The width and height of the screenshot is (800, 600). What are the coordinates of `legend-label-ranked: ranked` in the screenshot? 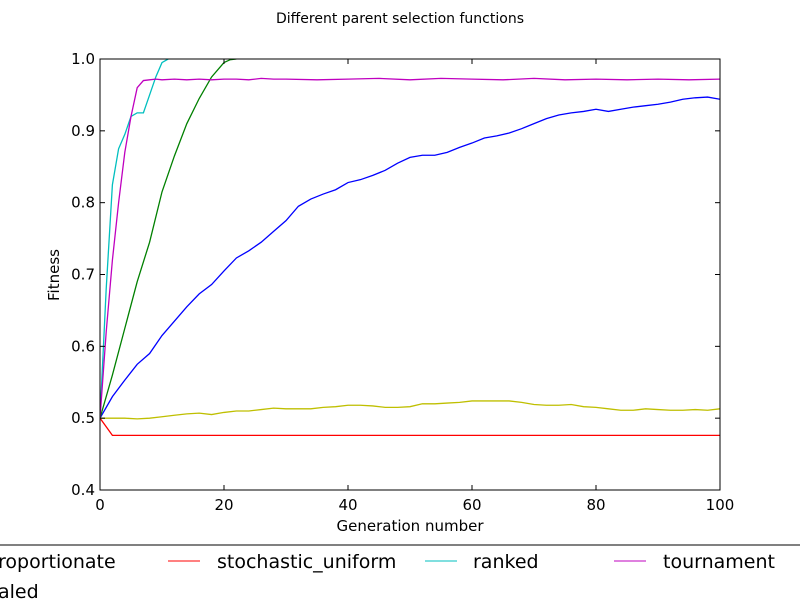 It's located at (506, 562).